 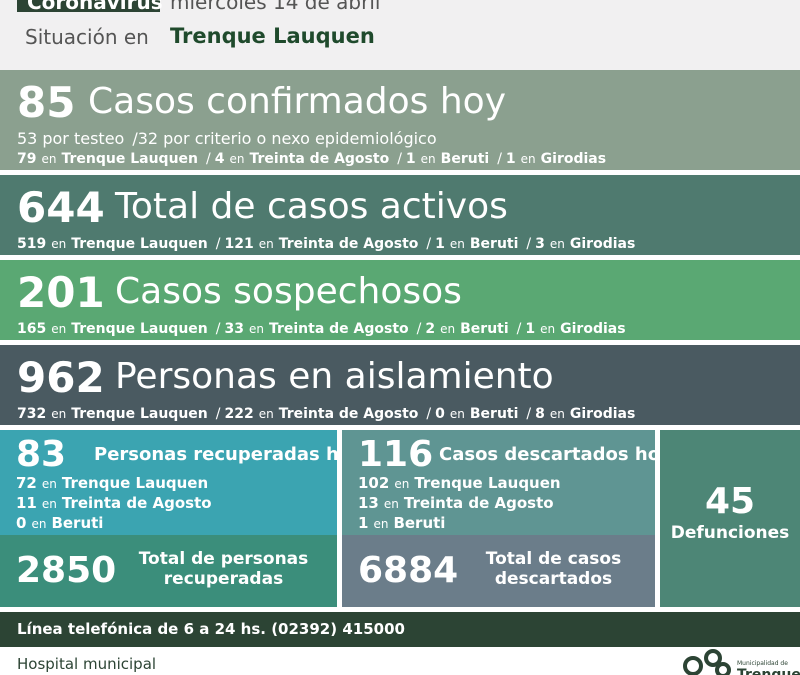 What do you see at coordinates (234, 329) in the screenshot?
I see `place-count: 33` at bounding box center [234, 329].